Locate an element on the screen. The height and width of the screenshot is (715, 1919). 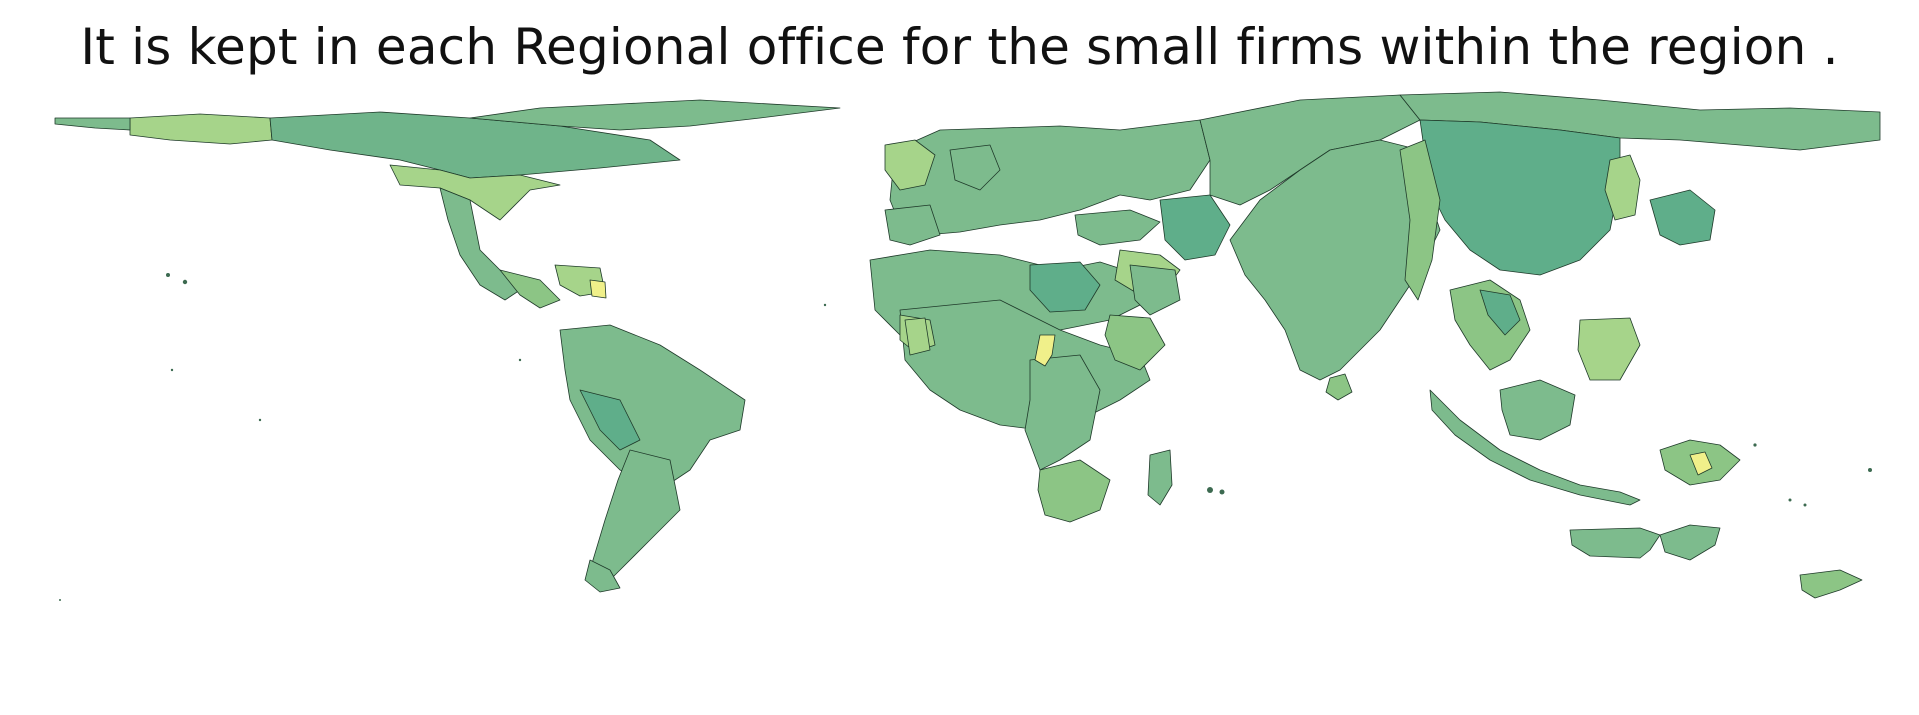
region-tibet-band is located at coordinates (1420, 220).